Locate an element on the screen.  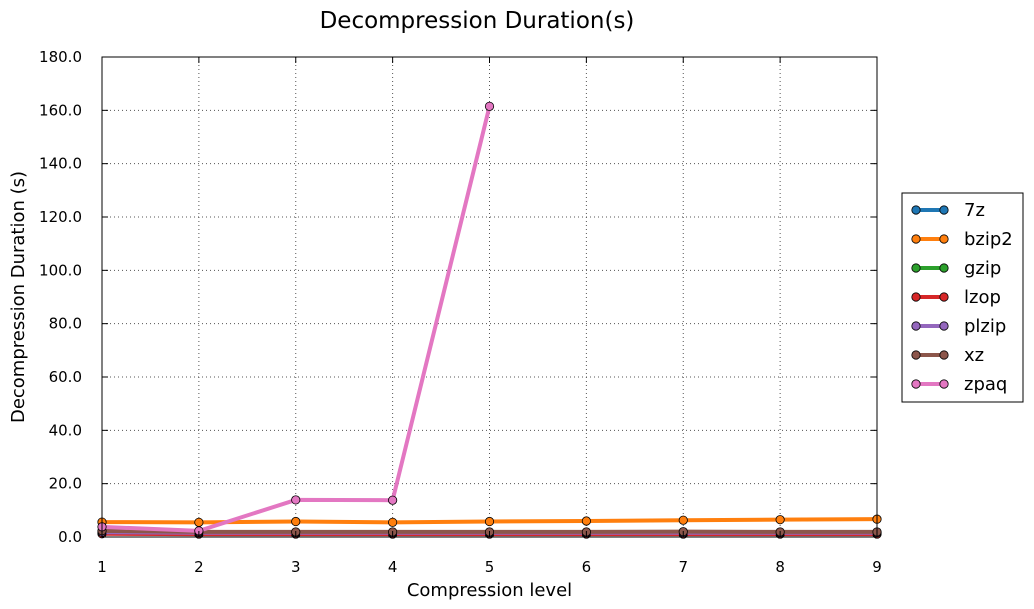
x-tick-label: 8 is located at coordinates (780, 567).